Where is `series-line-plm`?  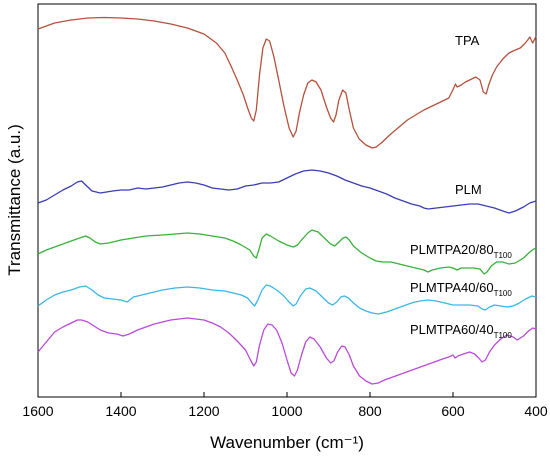
series-line-plm is located at coordinates (287, 191).